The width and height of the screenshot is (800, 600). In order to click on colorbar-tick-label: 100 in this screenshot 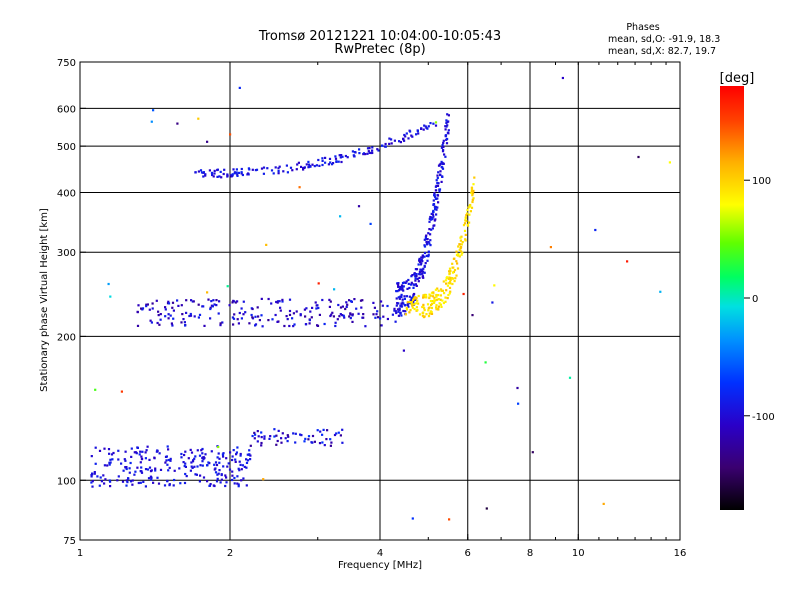, I will do `click(761, 181)`.